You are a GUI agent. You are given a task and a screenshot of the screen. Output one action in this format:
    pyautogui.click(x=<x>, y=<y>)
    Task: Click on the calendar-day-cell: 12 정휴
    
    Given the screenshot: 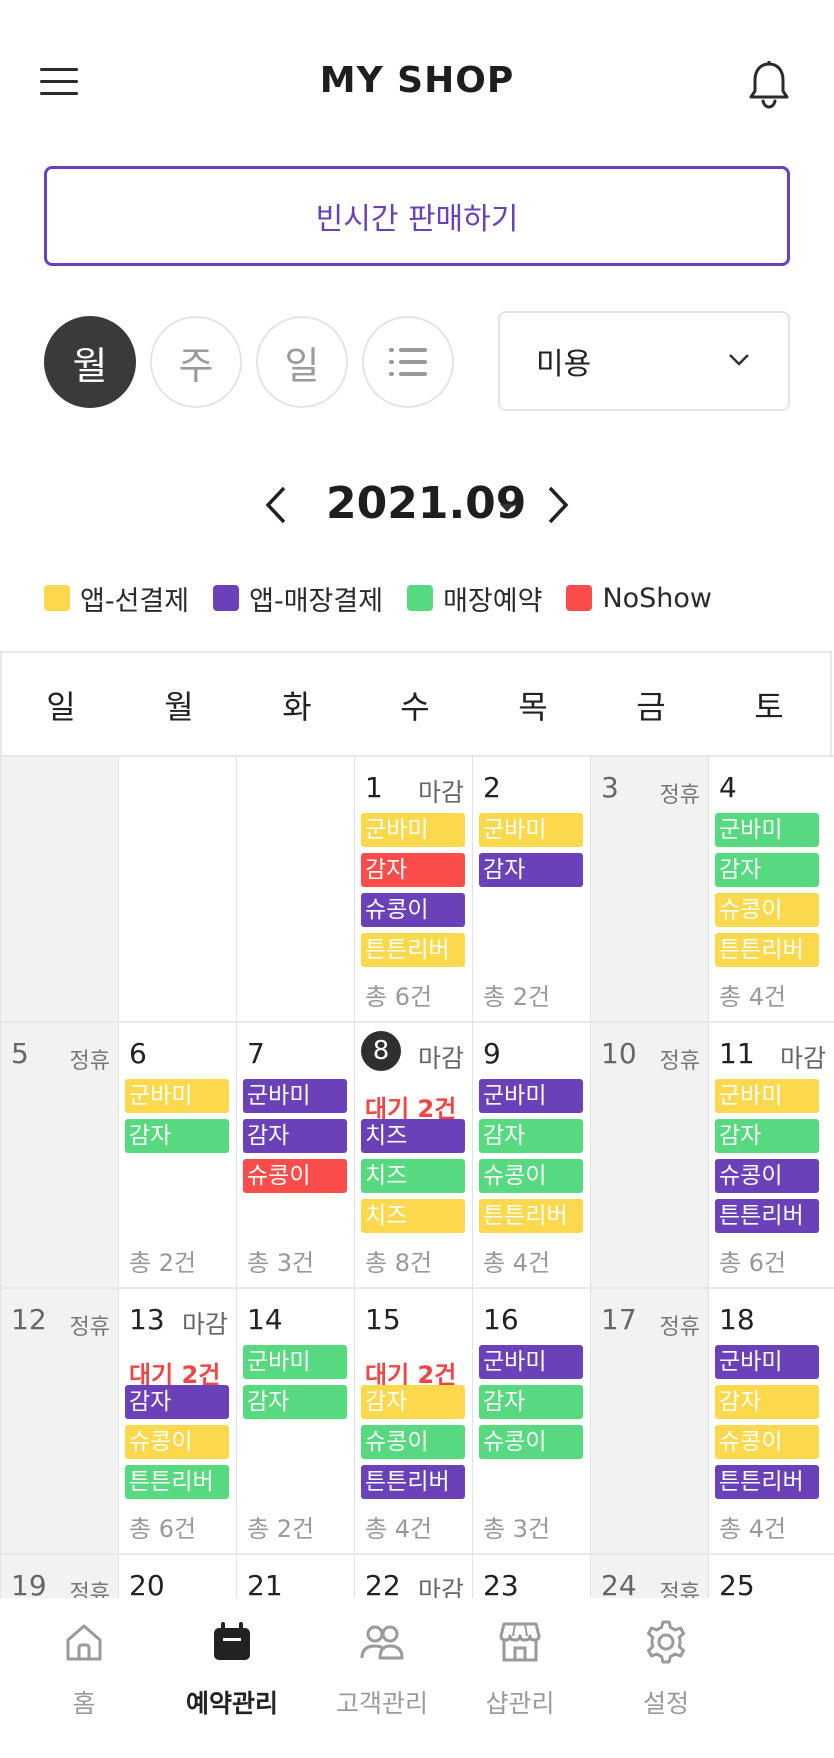 What is the action you would take?
    pyautogui.click(x=59, y=1420)
    